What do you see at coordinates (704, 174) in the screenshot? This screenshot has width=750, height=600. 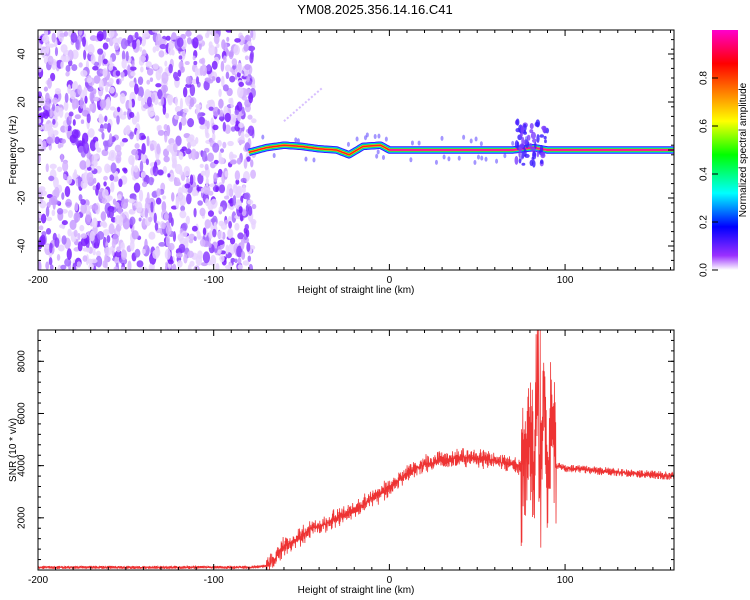 I see `colorbar-tick-label: 0.4` at bounding box center [704, 174].